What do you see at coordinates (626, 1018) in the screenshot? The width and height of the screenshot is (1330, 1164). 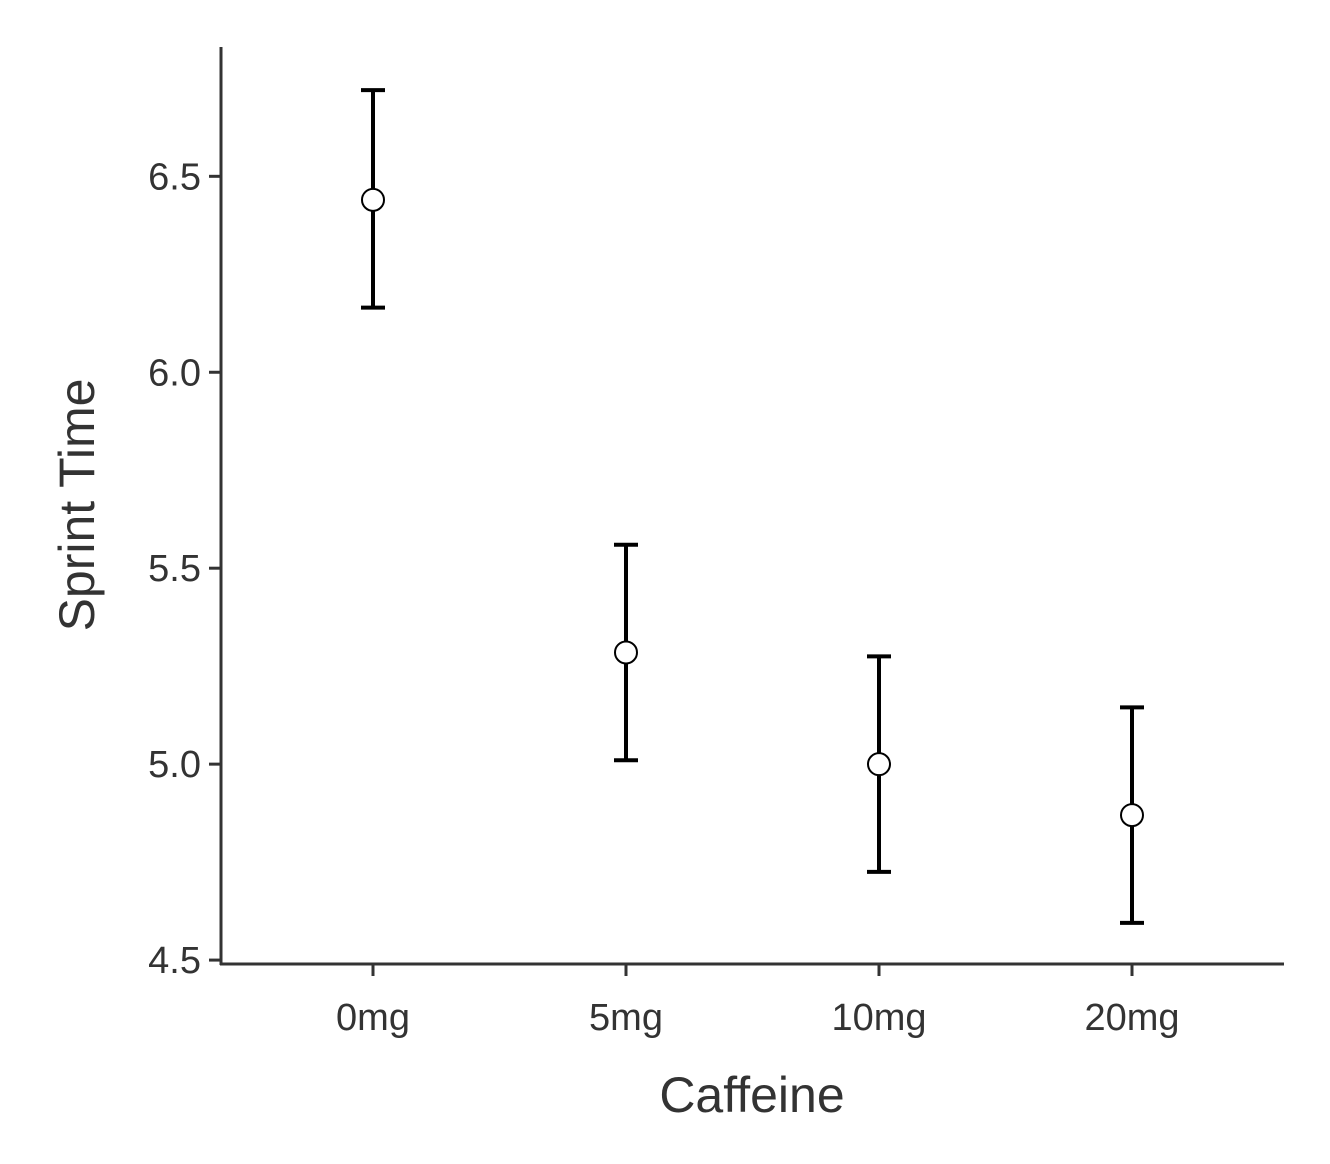 I see `x-tick-label: 5mg` at bounding box center [626, 1018].